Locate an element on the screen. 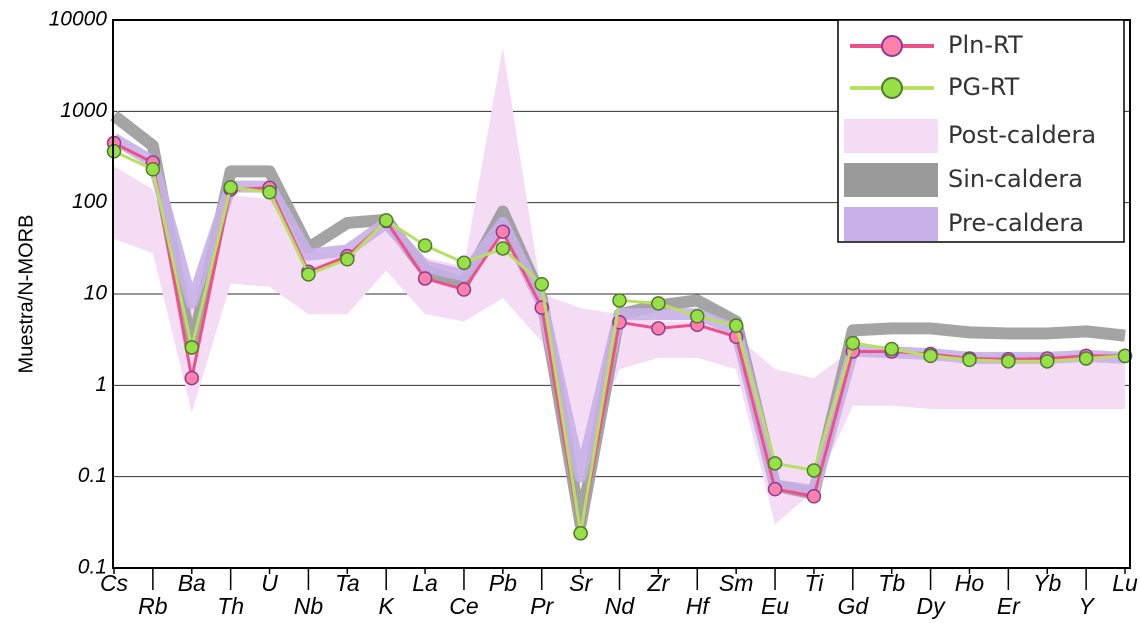 This screenshot has width=1140, height=623. y-tick-label: 1 is located at coordinates (101, 384).